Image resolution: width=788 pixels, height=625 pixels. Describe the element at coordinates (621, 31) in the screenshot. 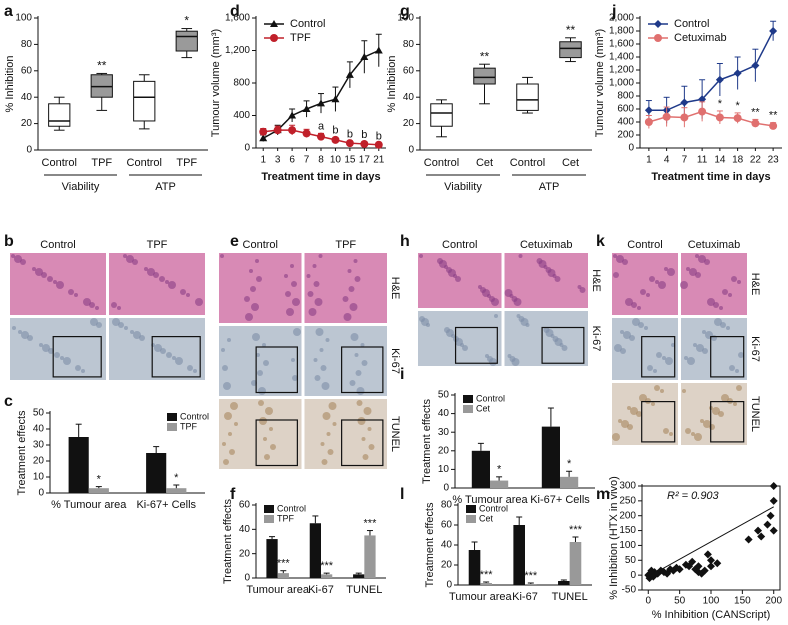

I see `y-tick-label: 1,800` at that location.